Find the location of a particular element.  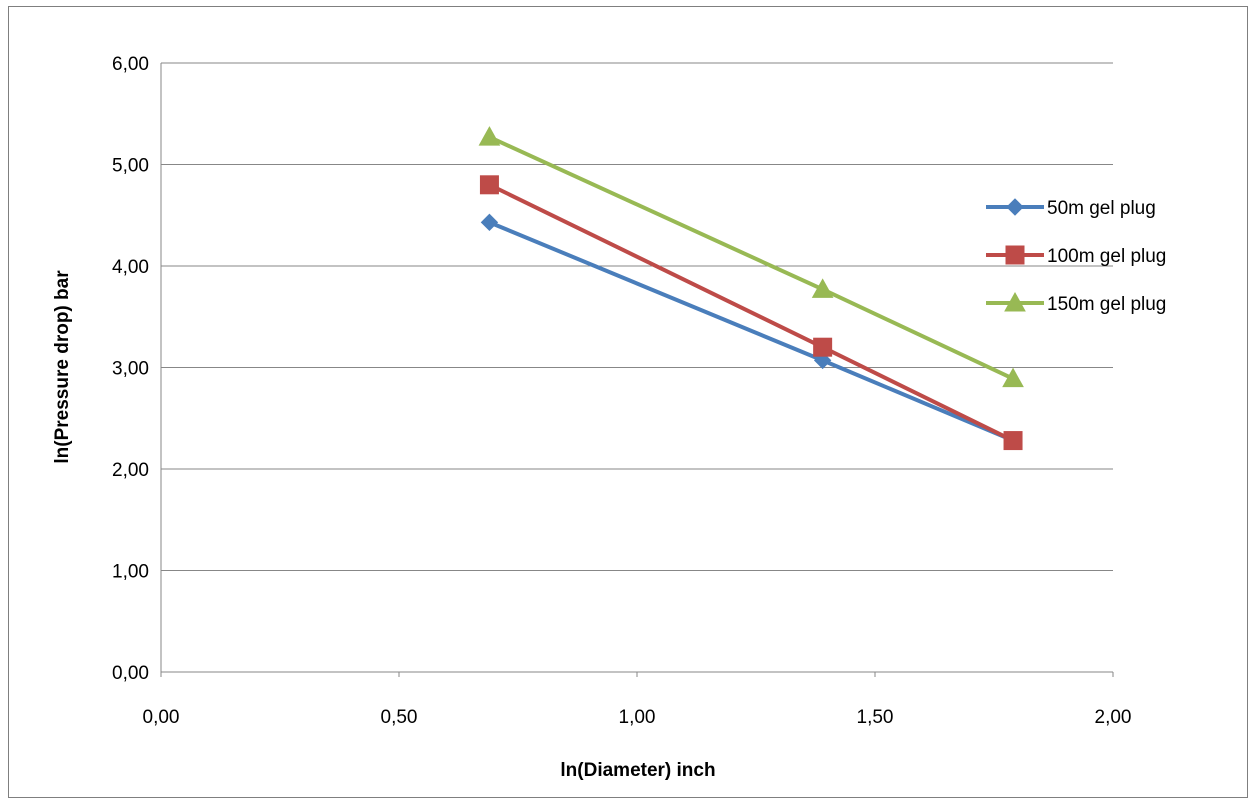

x-axis-title: ln(Diameter) inch is located at coordinates (637, 770).